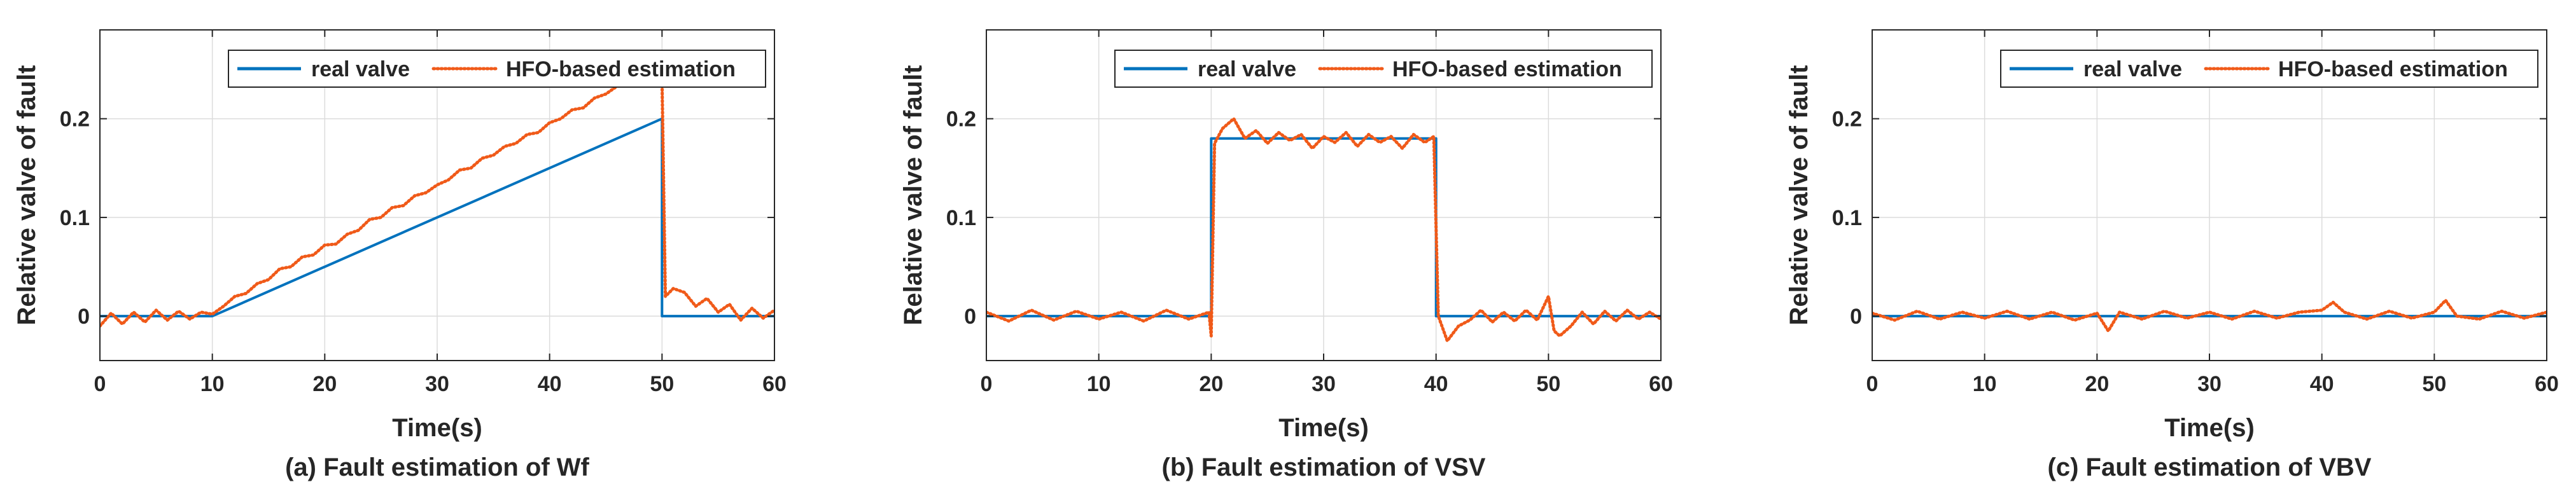 The image size is (2576, 503). I want to click on panel-caption-b: (b) Fault estimation of VSV, so click(1324, 467).